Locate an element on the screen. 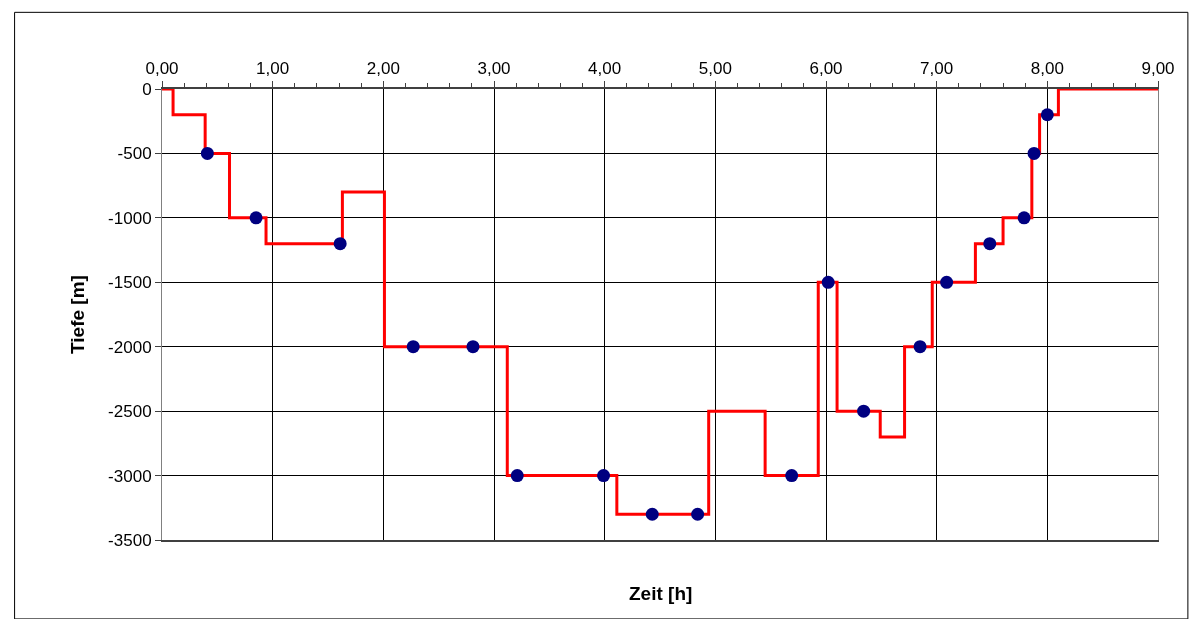  x-tick-label: 0,00 is located at coordinates (162, 69).